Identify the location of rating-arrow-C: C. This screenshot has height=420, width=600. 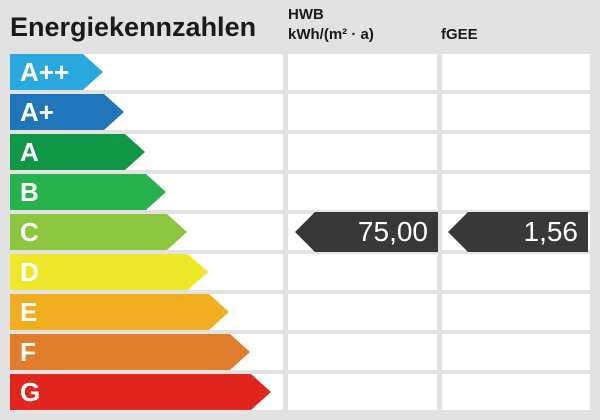
(98, 232).